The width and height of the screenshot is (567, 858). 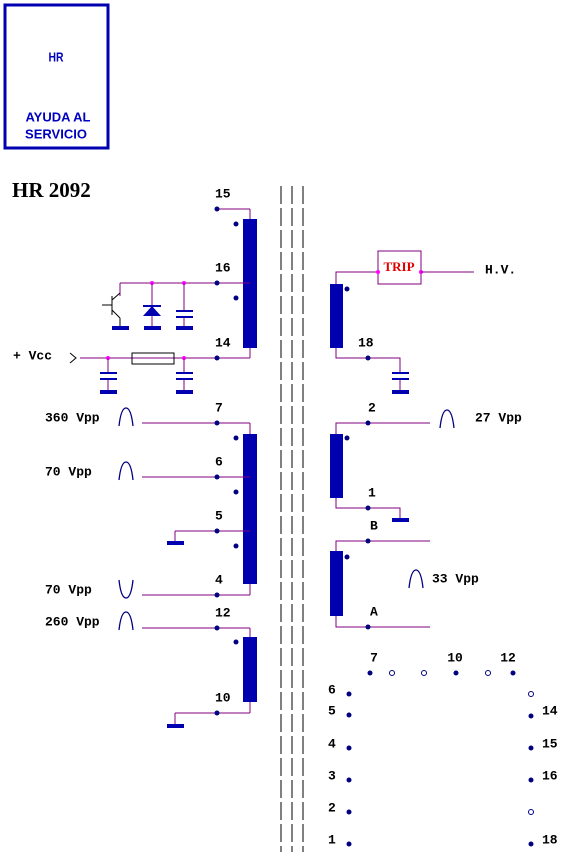 I want to click on label: 27 Vpp, so click(x=498, y=417).